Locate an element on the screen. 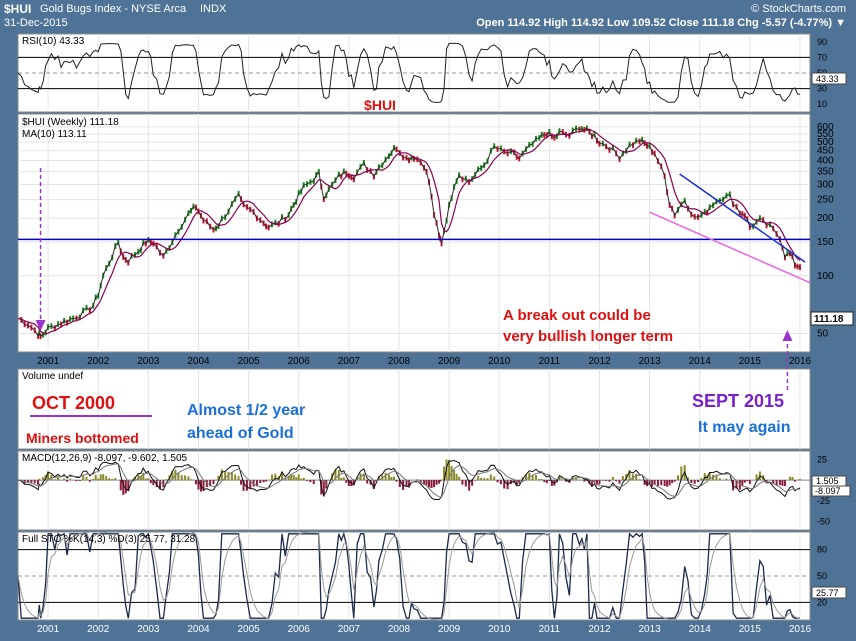  ticker-symbol: $HUI is located at coordinates (18, 9).